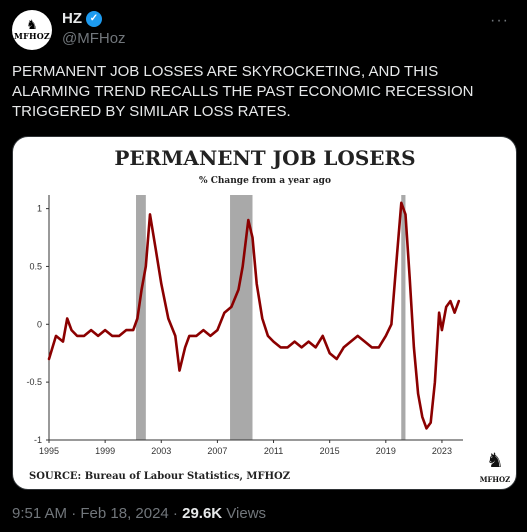  Describe the element at coordinates (32, 24) in the screenshot. I see `knight-logo-icon: ♞` at that location.